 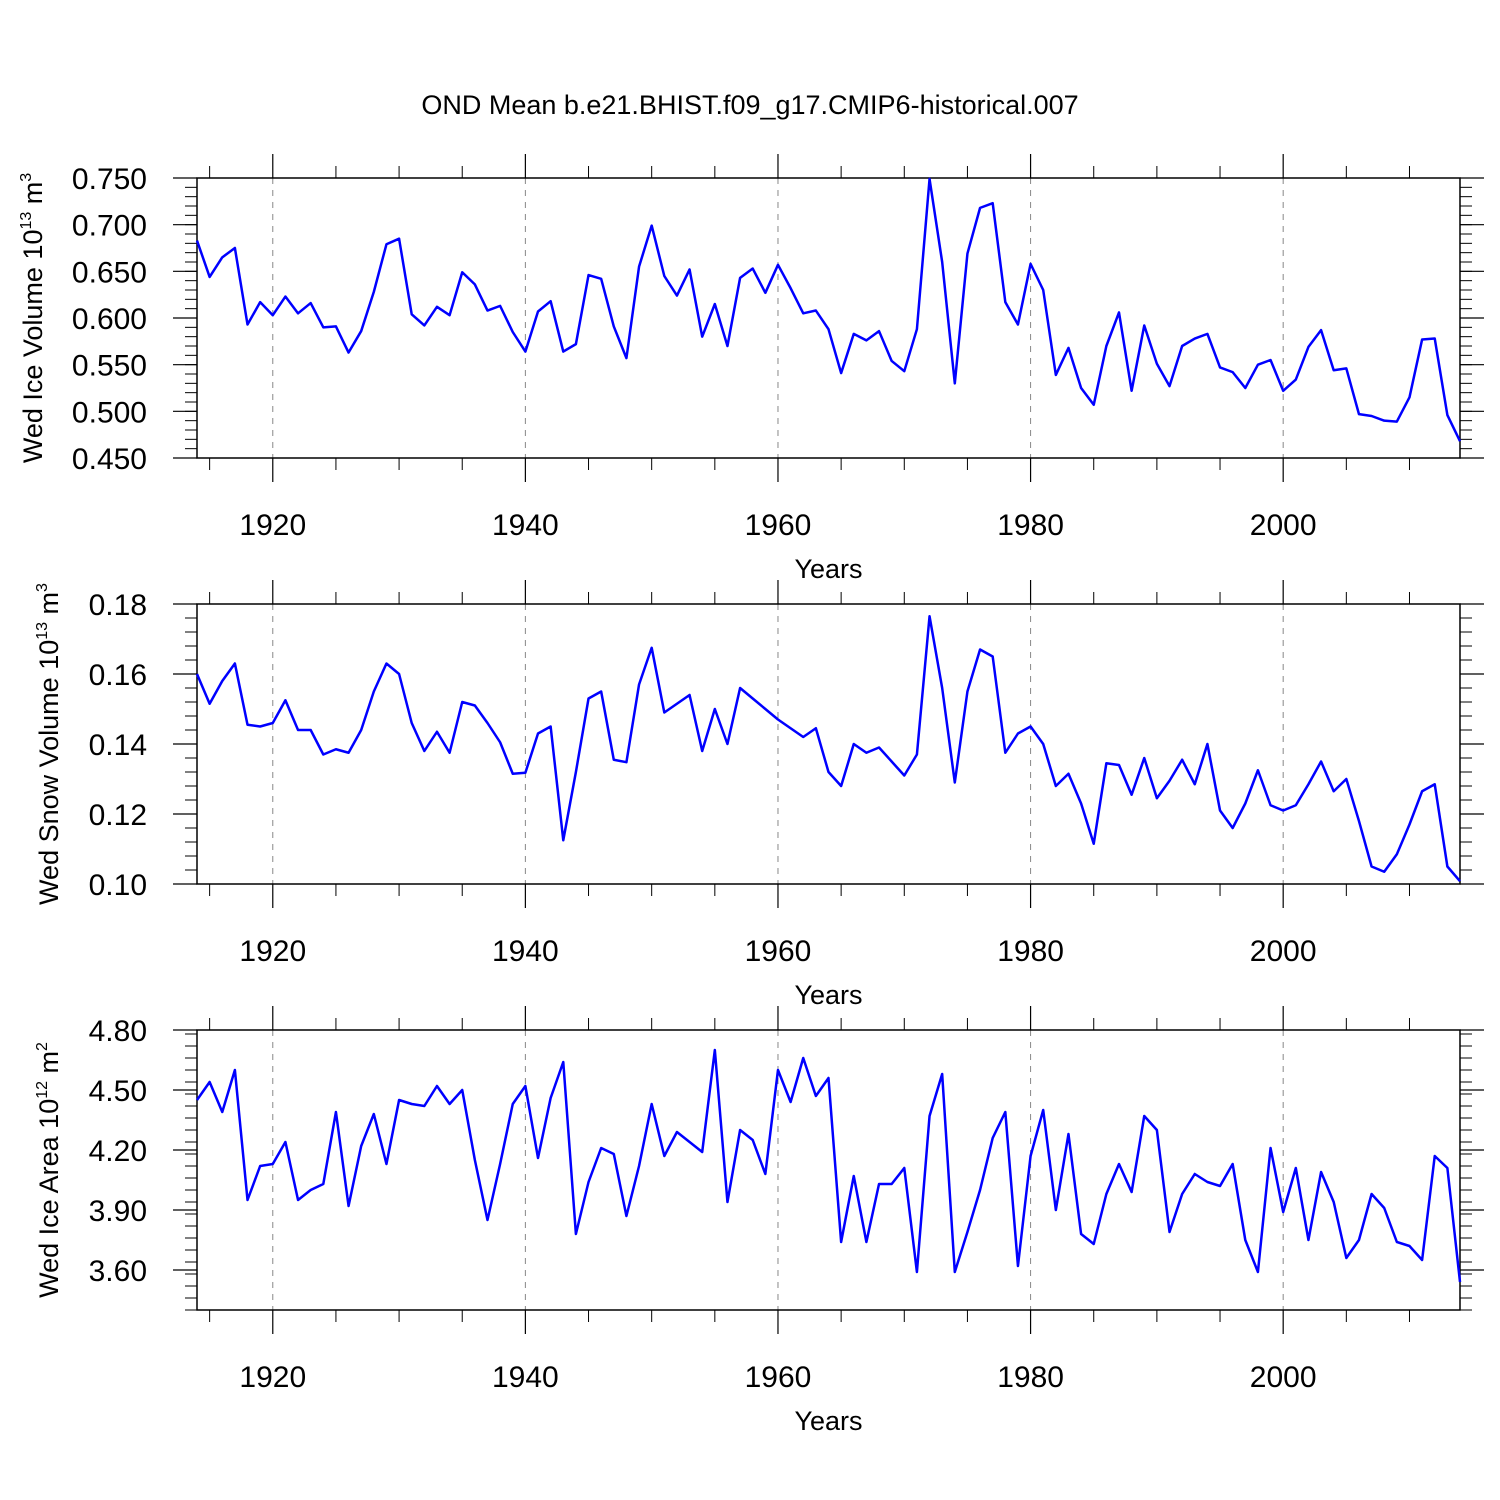 What do you see at coordinates (109, 459) in the screenshot?
I see `y-tick-label: 0.450` at bounding box center [109, 459].